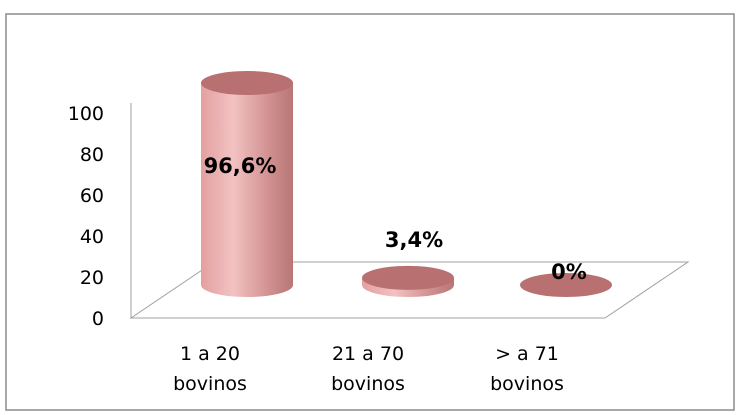 The height and width of the screenshot is (415, 740). Describe the element at coordinates (92, 237) in the screenshot. I see `y-tick-label: 40` at that location.